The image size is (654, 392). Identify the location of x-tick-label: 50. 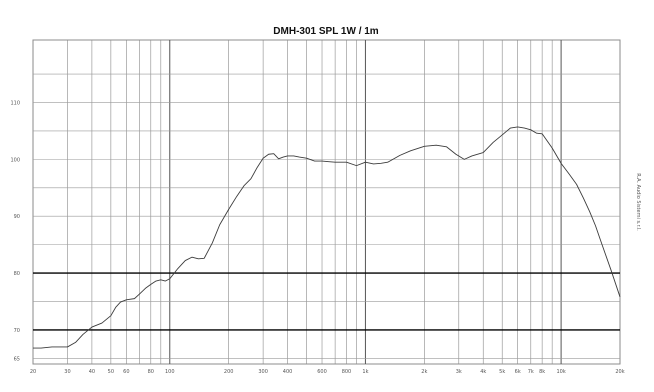
(111, 372).